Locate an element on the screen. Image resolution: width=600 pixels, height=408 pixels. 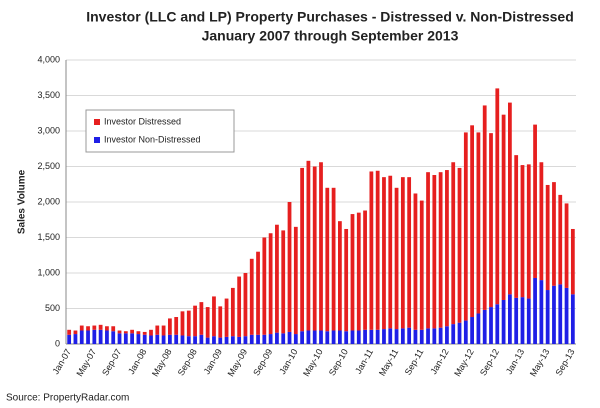
y-tick-label: 0 is located at coordinates (57, 343).